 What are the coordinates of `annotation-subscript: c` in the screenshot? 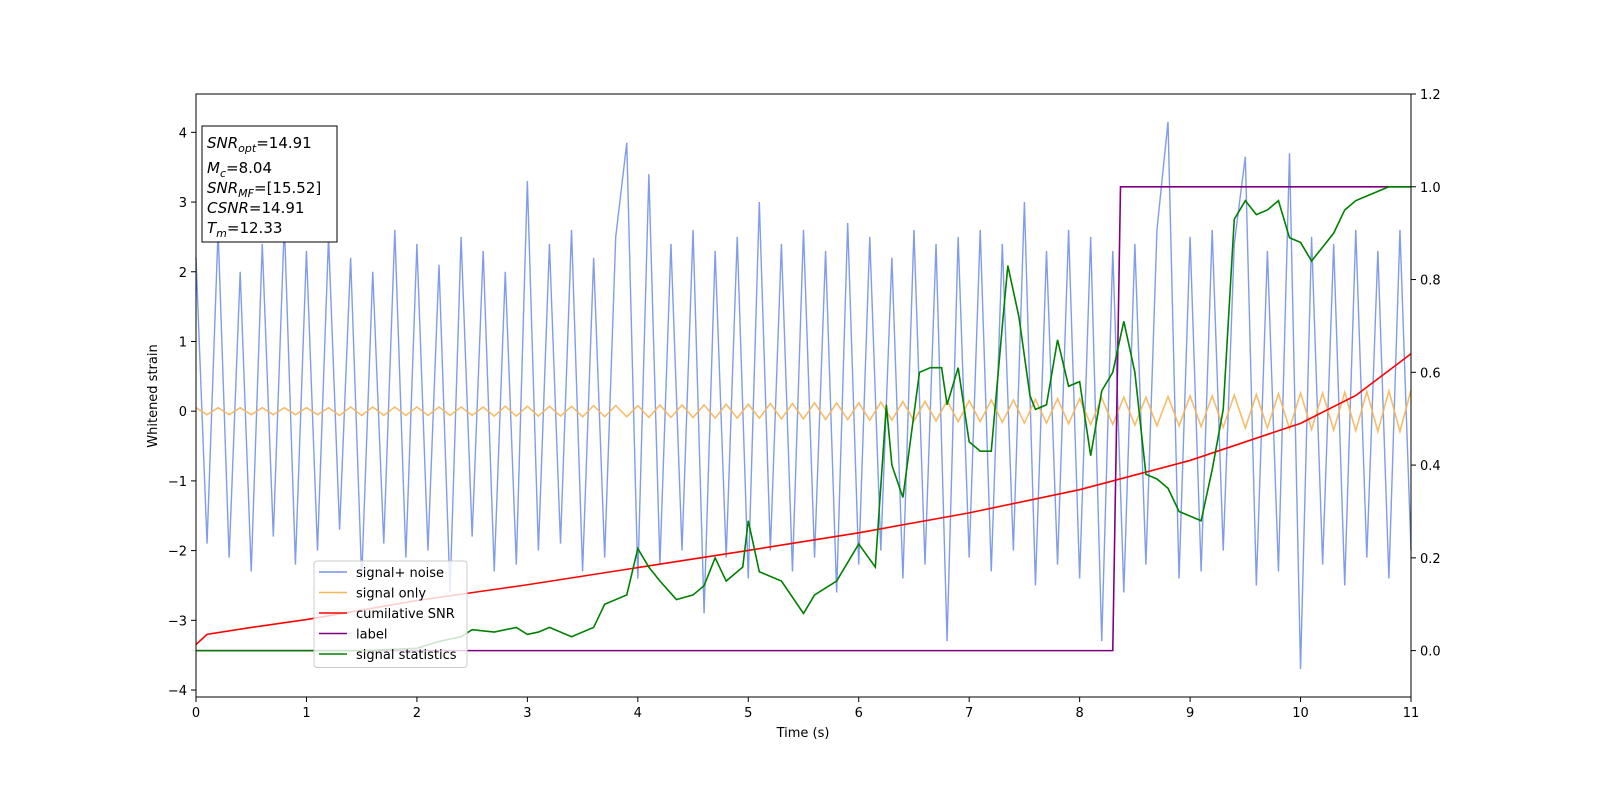 It's located at (223, 173).